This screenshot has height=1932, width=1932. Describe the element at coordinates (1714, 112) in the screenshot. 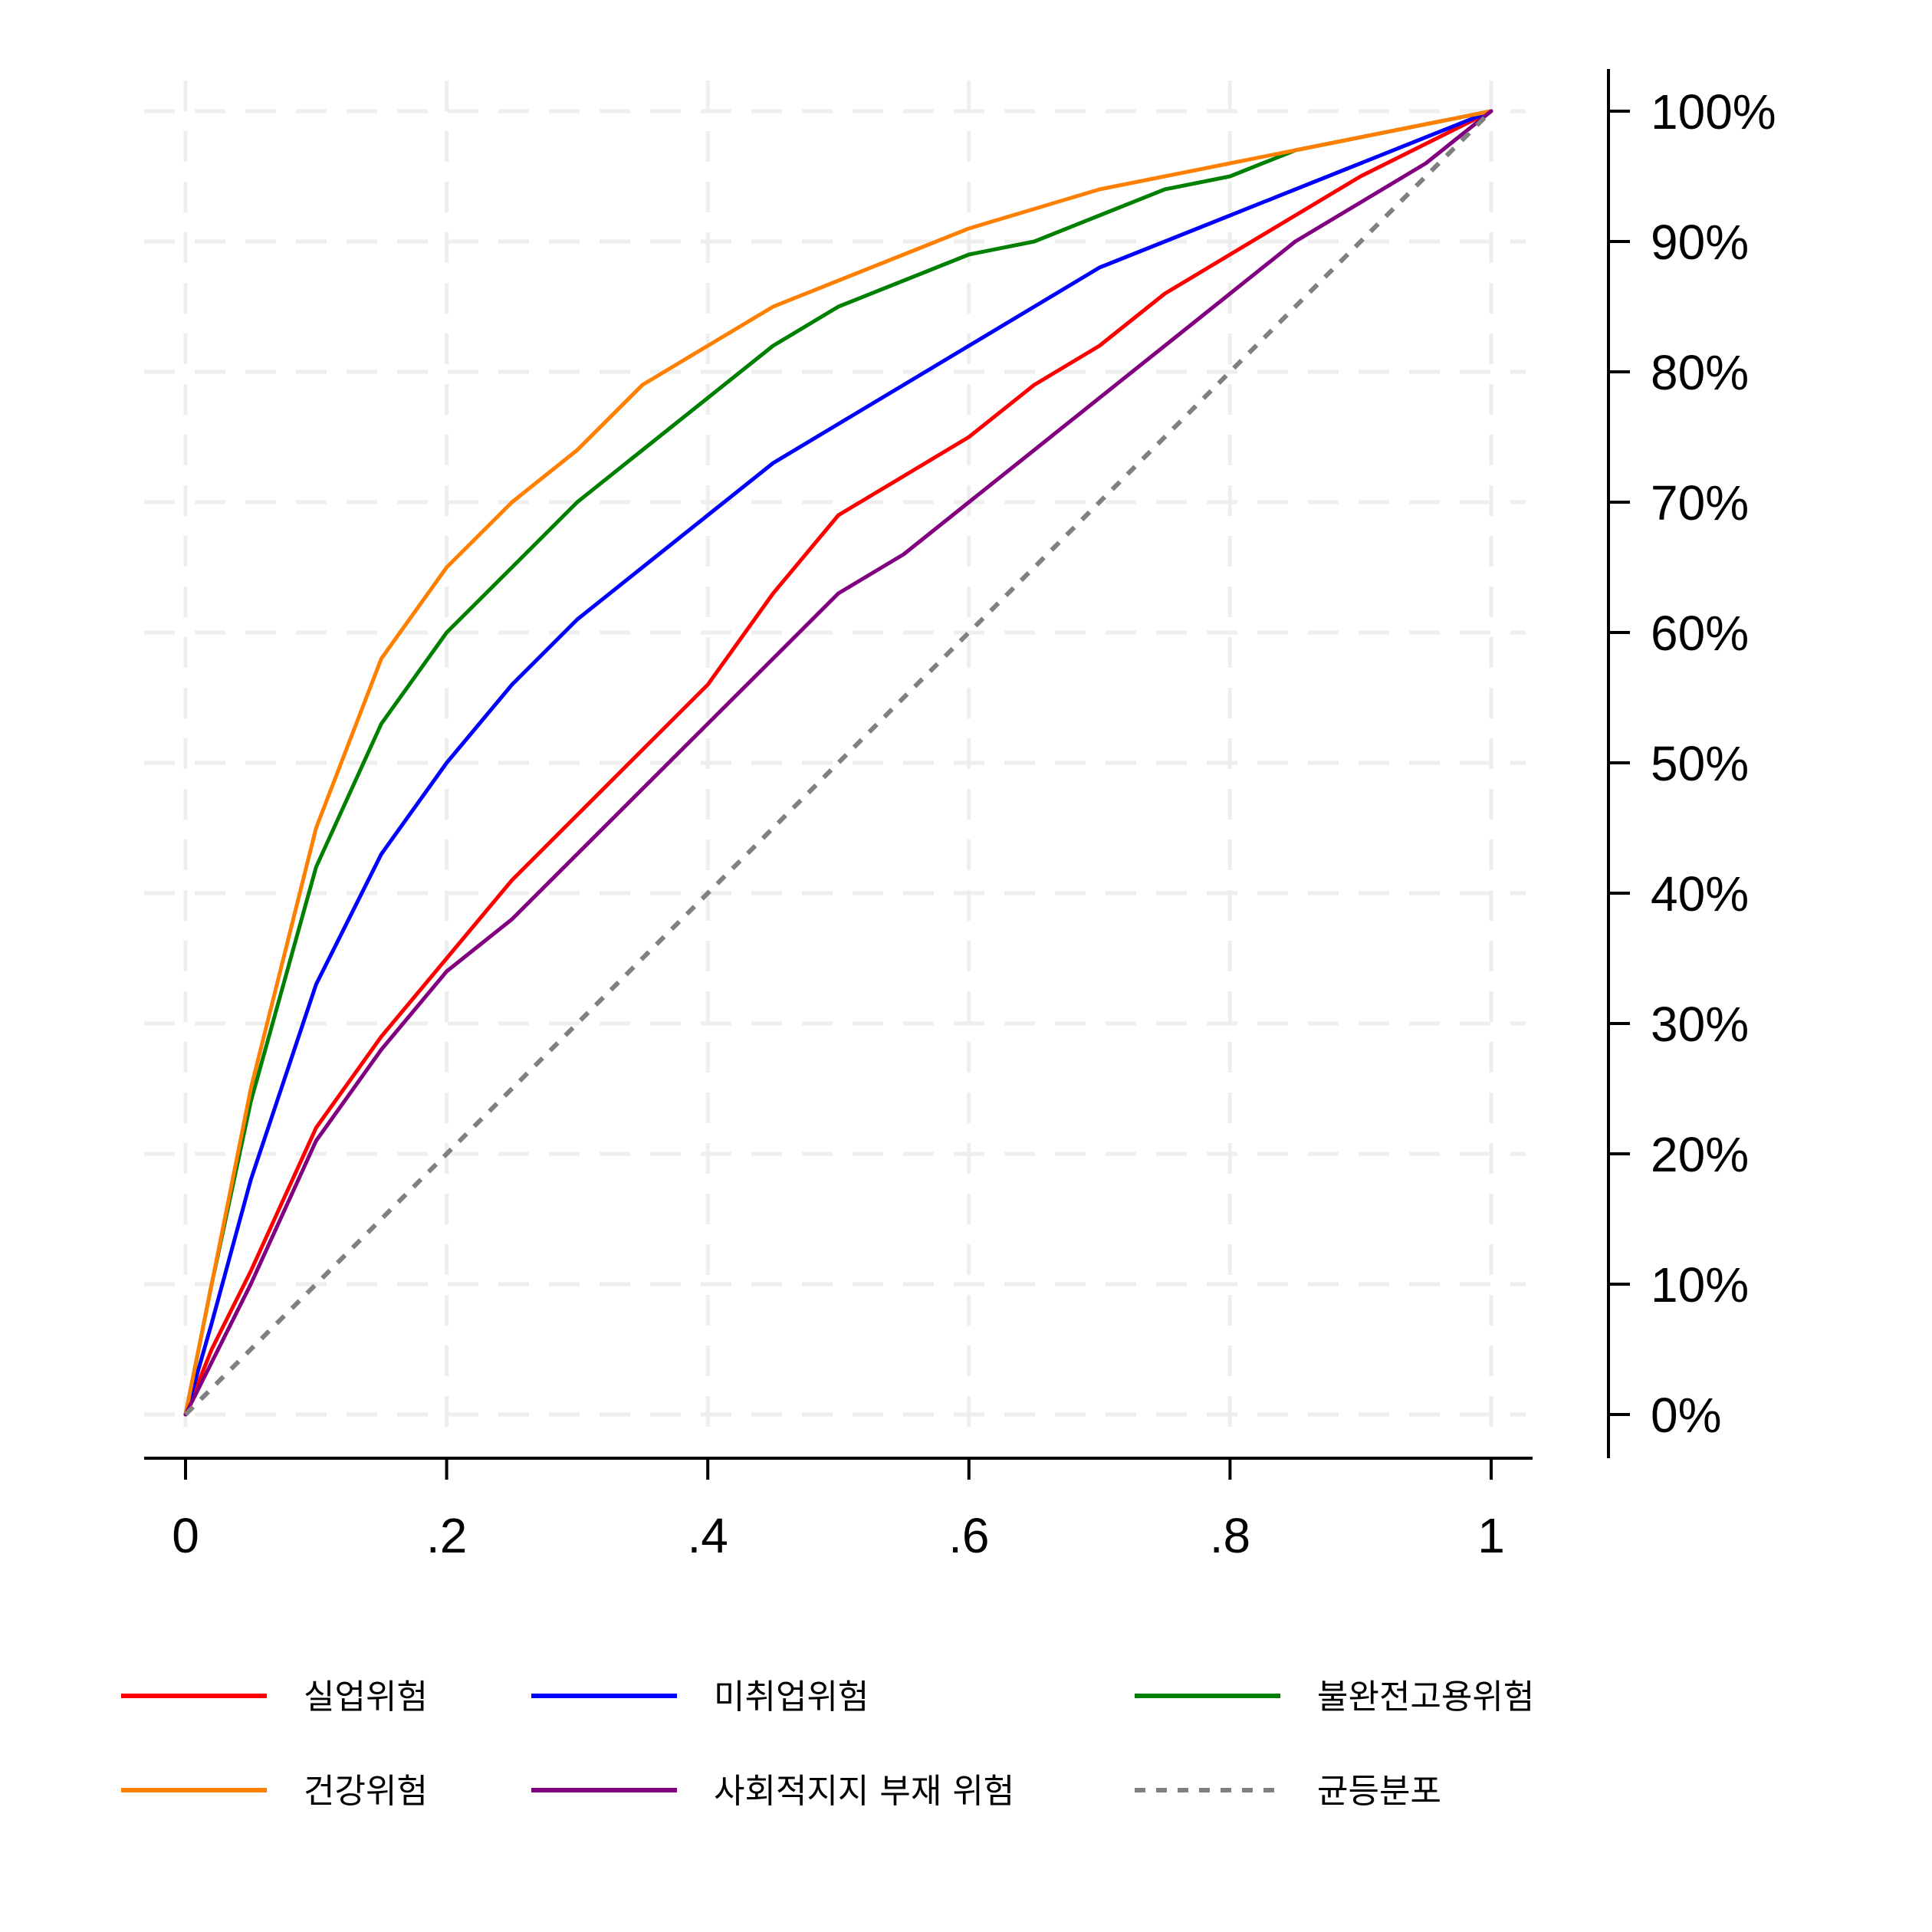

I see `y-tick-label: 100%` at that location.